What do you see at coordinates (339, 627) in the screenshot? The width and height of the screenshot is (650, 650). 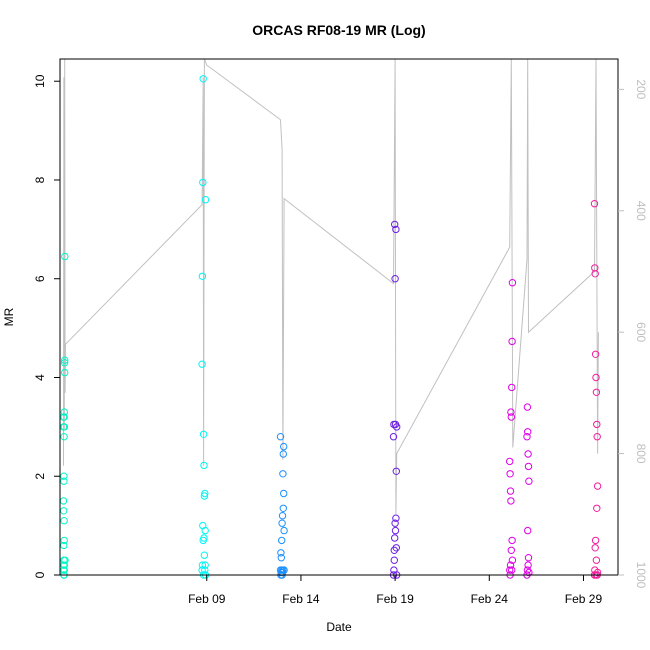 I see `x-axis-label: Date` at bounding box center [339, 627].